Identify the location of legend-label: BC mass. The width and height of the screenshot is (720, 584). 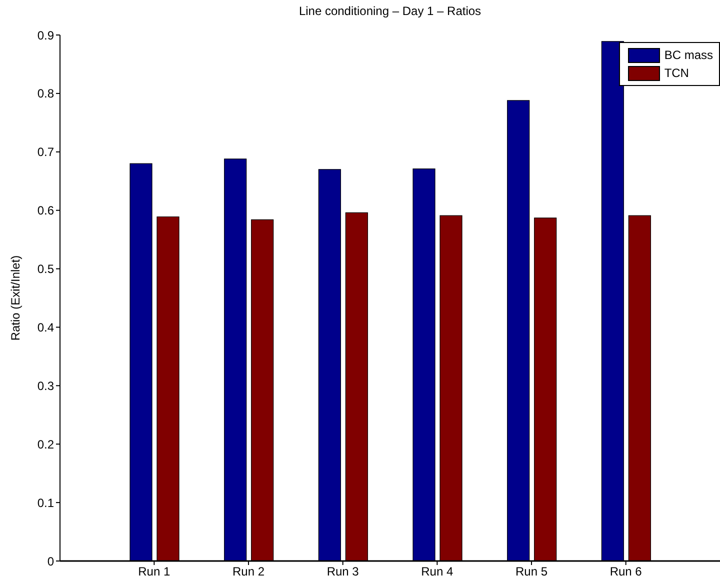
(688, 55).